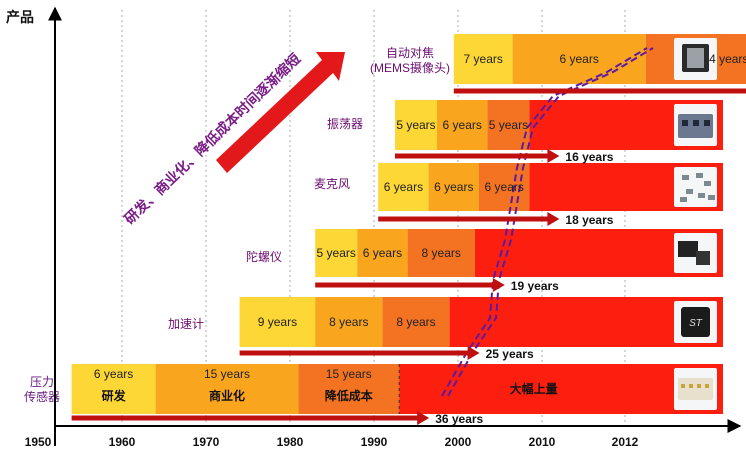  What do you see at coordinates (332, 184) in the screenshot?
I see `product-name: 麦克风` at bounding box center [332, 184].